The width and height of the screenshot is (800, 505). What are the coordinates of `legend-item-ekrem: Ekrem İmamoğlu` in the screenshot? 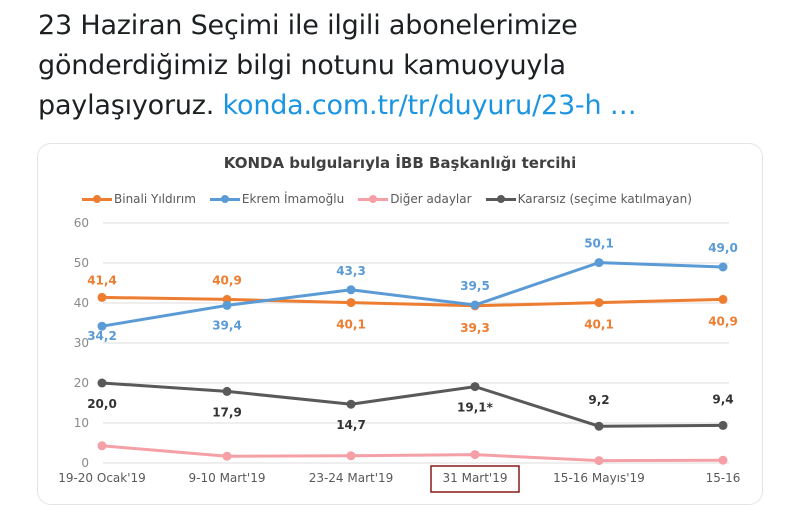 It's located at (277, 199).